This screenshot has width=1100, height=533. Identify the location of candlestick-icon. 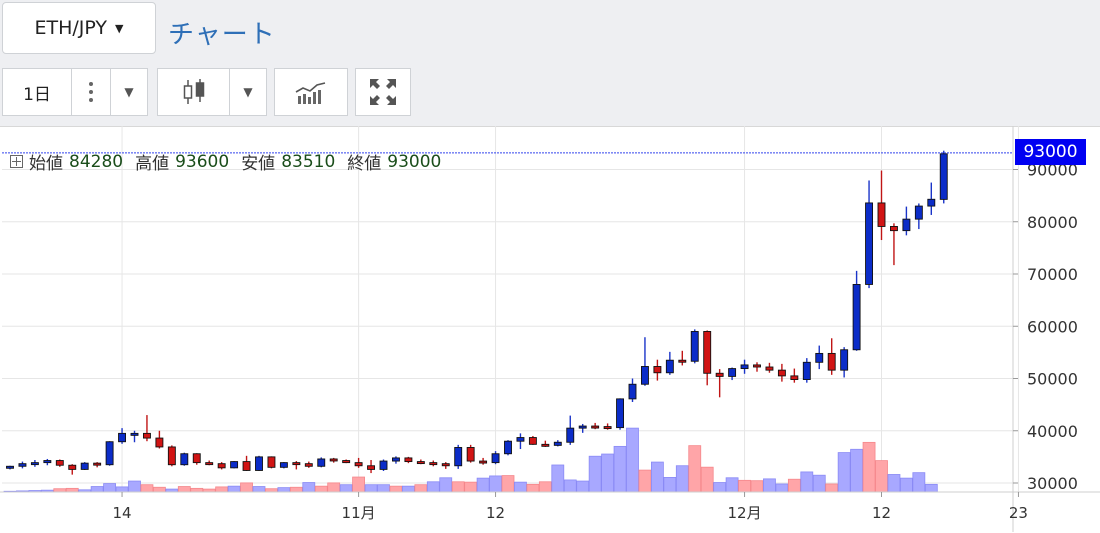
(193, 91).